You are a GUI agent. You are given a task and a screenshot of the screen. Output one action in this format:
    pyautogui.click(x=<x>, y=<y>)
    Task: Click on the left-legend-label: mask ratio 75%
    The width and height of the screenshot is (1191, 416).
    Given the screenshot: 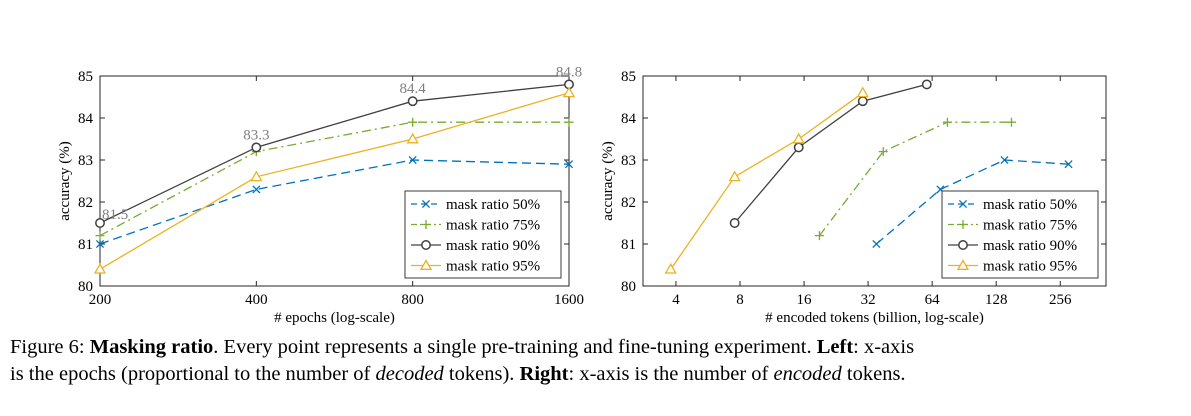 What is the action you would take?
    pyautogui.click(x=493, y=226)
    